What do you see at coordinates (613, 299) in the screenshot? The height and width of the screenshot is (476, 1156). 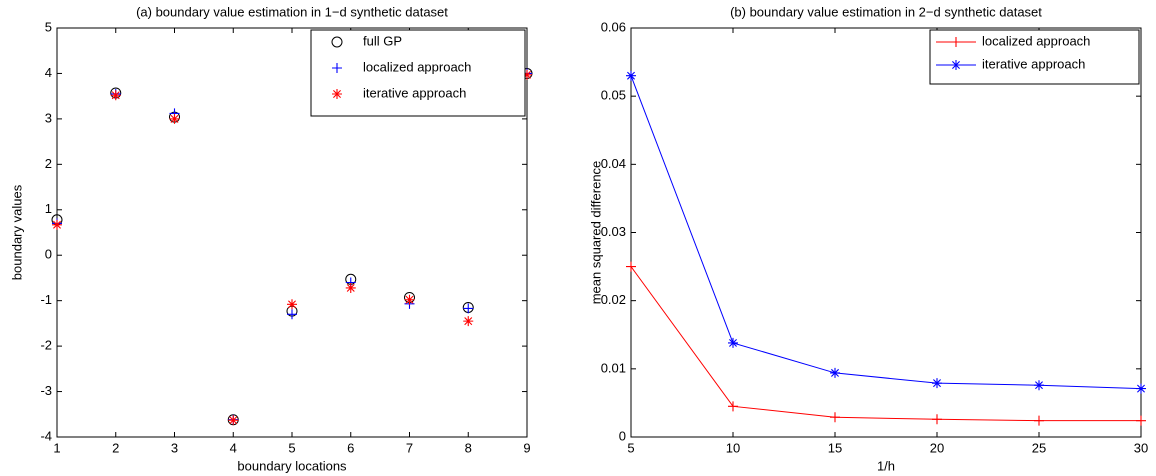 I see `y-tick-label: 0.02` at bounding box center [613, 299].